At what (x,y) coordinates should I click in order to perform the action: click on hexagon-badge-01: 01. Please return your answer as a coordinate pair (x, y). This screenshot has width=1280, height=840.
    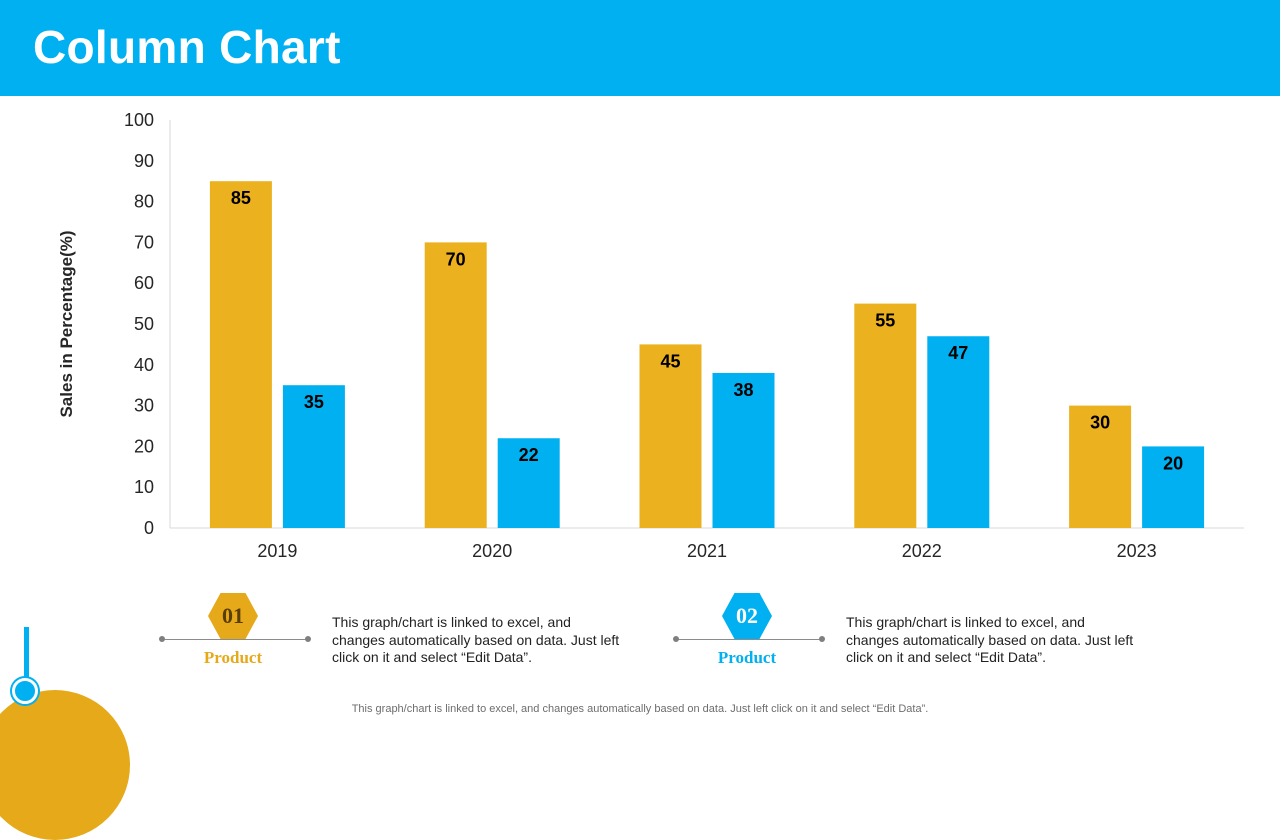
    Looking at the image, I should click on (233, 616).